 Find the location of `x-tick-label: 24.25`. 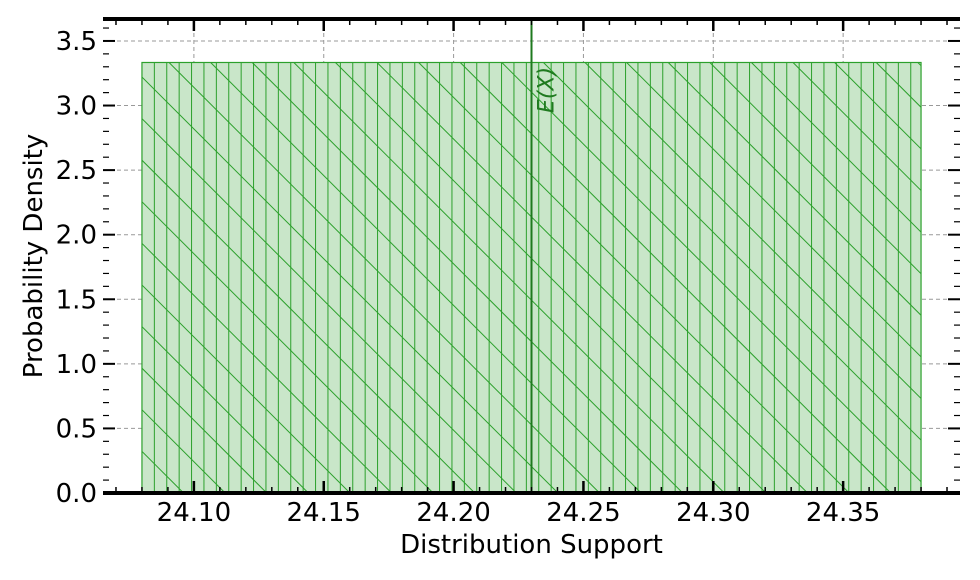

x-tick-label: 24.25 is located at coordinates (583, 513).